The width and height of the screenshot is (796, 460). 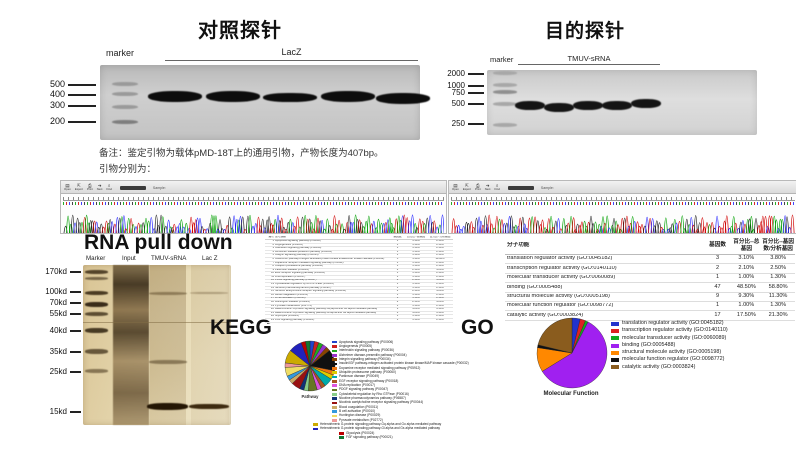 What do you see at coordinates (210, 345) in the screenshot?
I see `gel-lane-smear` at bounding box center [210, 345].